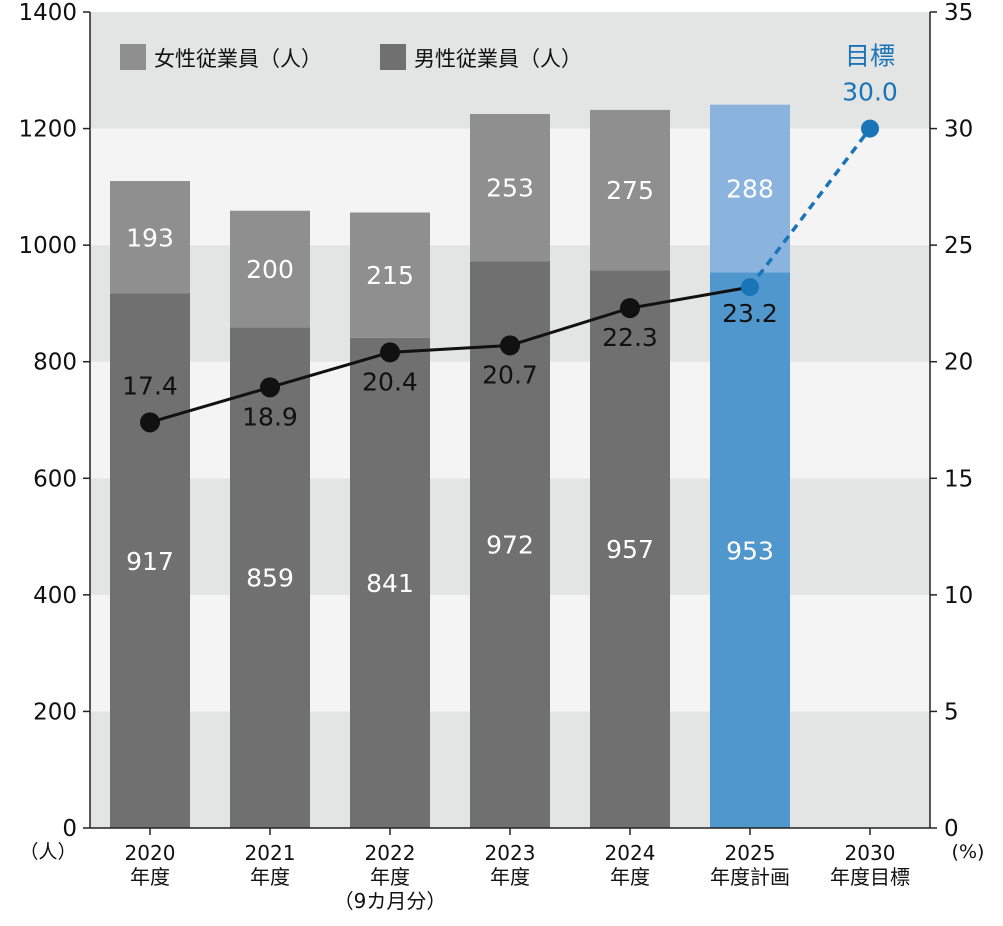 This screenshot has width=1003, height=926. I want to click on target-value-label: 30.0, so click(870, 92).